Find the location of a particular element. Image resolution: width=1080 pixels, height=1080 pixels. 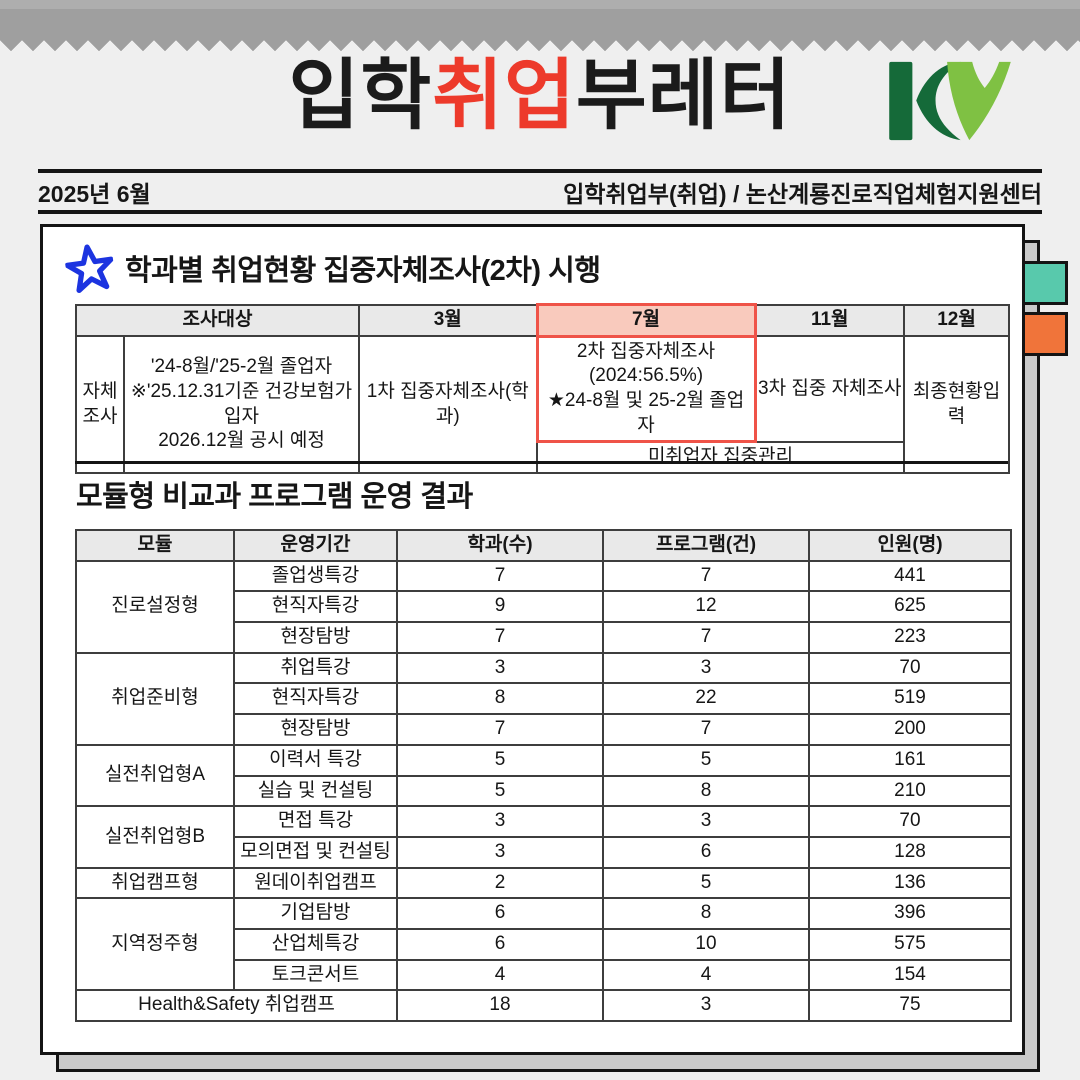

table-row: 토크콘서트 4 4 154 is located at coordinates (544, 975).